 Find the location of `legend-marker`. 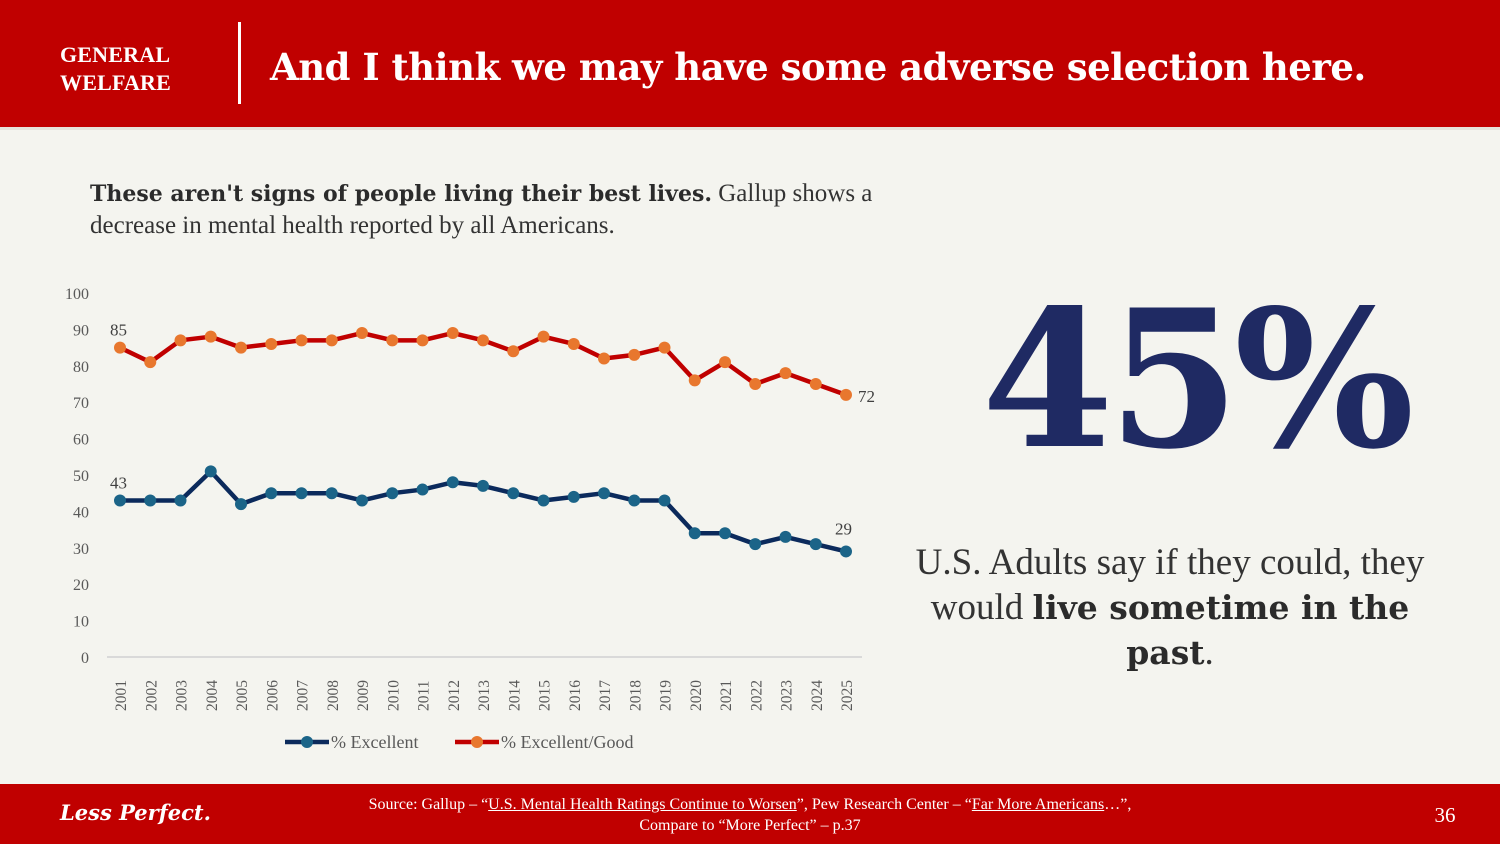

legend-marker is located at coordinates (307, 742).